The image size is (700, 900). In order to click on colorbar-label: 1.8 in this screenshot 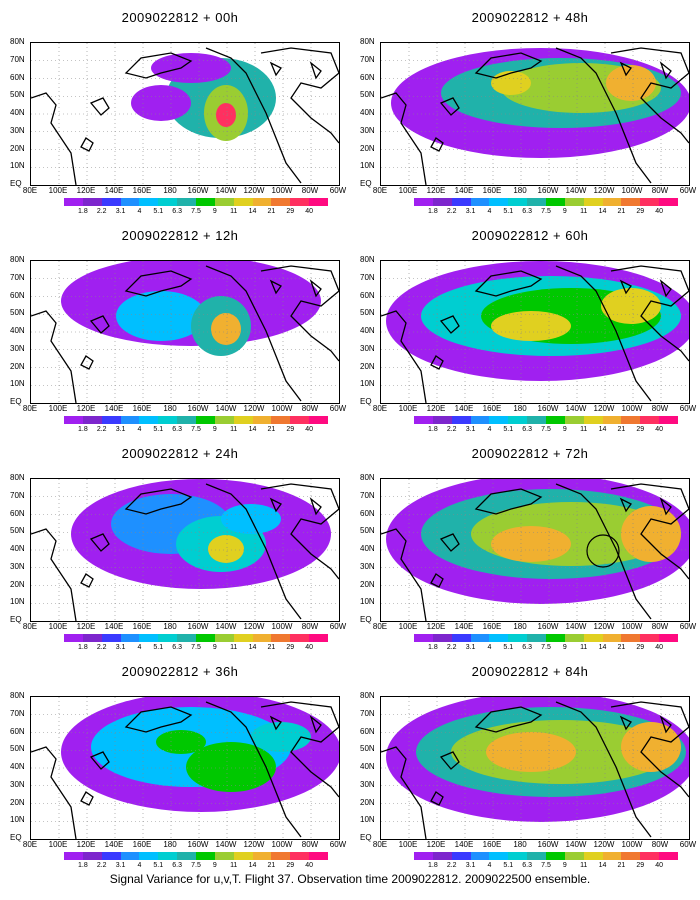, I will do `click(432, 429)`.